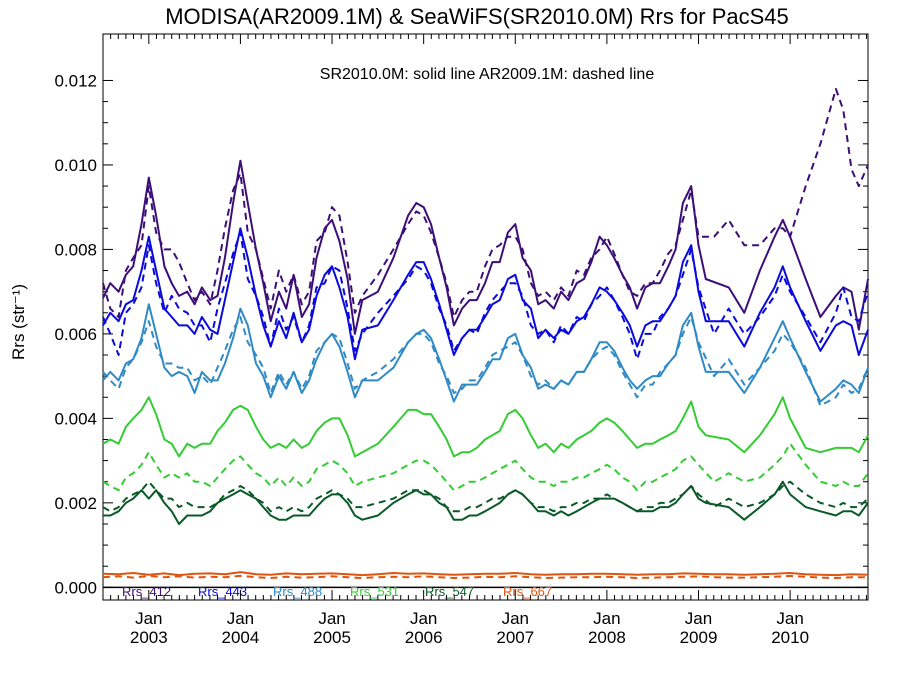 This screenshot has width=900, height=675. What do you see at coordinates (75, 165) in the screenshot?
I see `y-tick-label: 0.010` at bounding box center [75, 165].